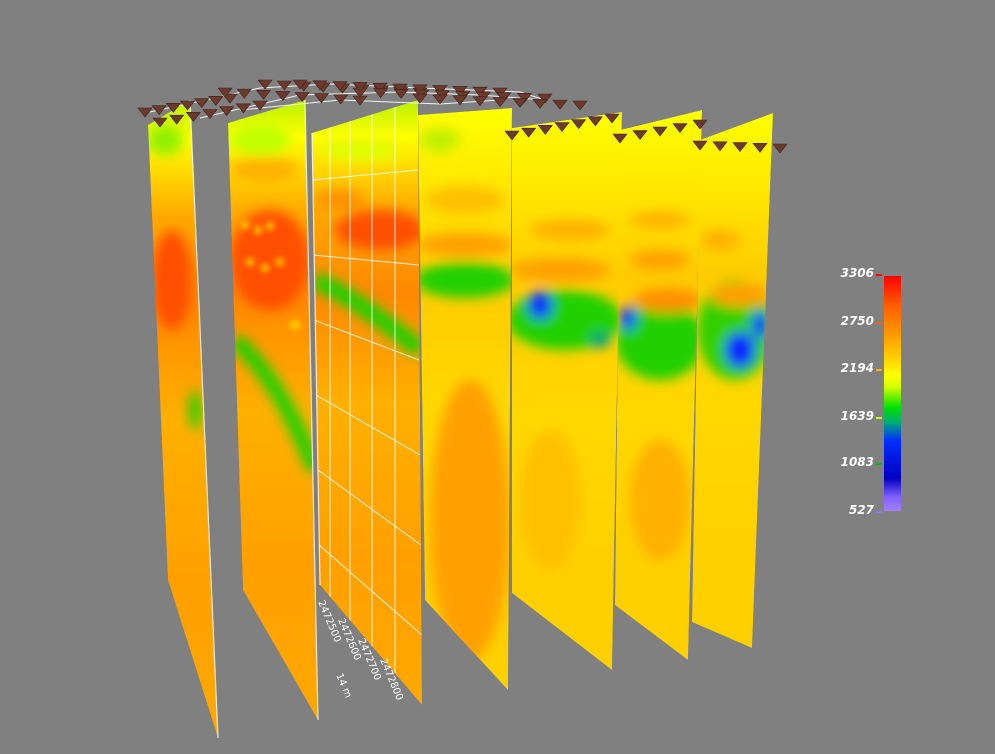  Describe the element at coordinates (892, 393) in the screenshot. I see `color-scale-bar` at that location.